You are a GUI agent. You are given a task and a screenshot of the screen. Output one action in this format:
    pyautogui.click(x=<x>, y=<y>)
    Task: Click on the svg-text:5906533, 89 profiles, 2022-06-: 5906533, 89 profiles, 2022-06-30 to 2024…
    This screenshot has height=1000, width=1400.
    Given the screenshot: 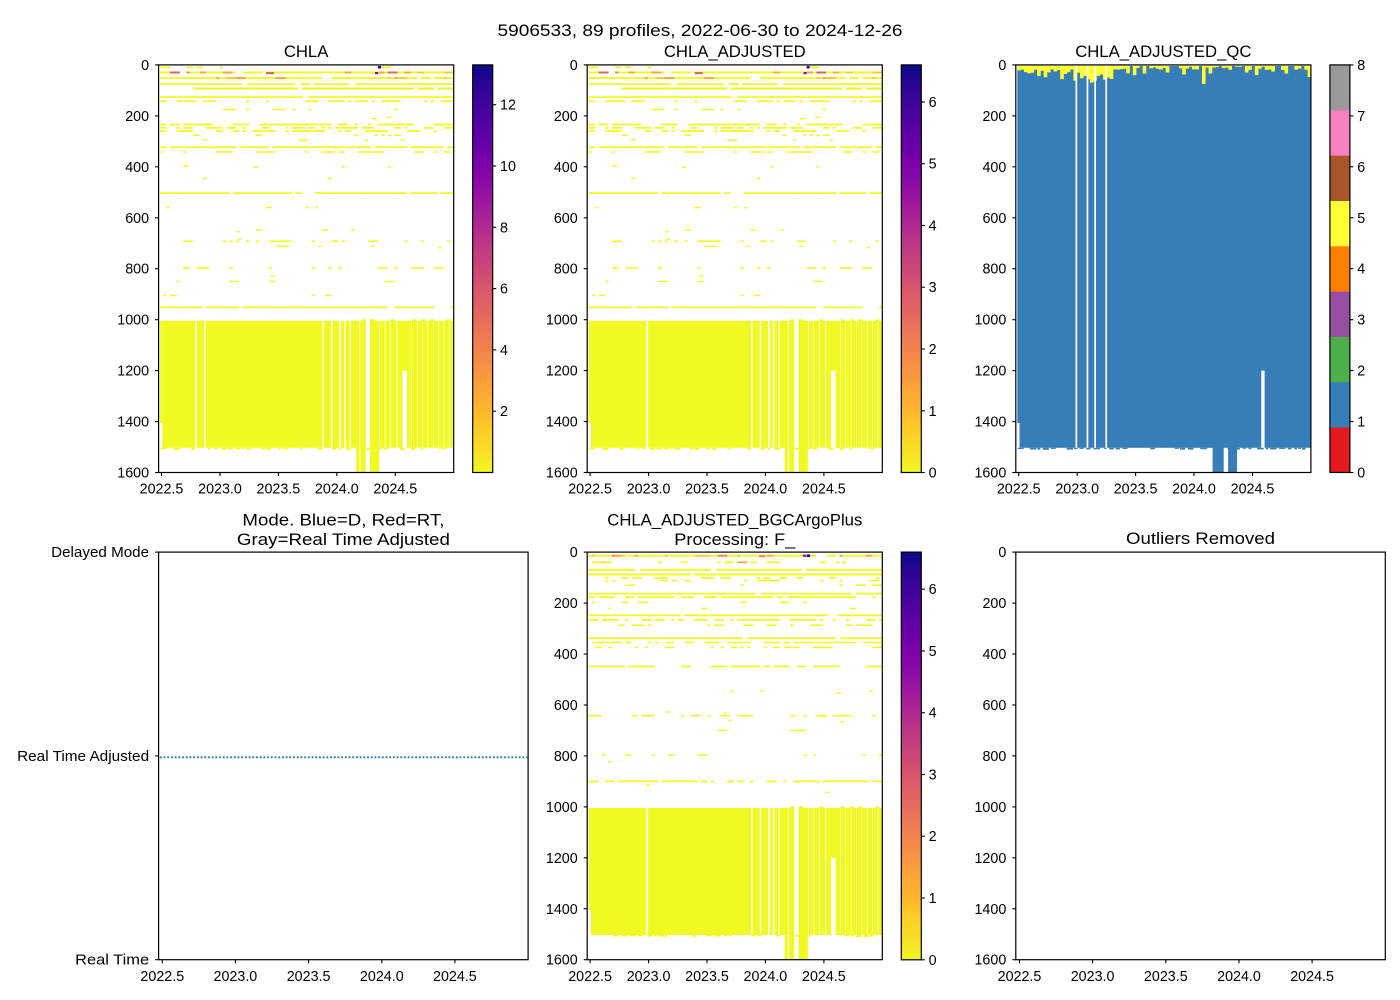 What is the action you would take?
    pyautogui.click(x=700, y=30)
    